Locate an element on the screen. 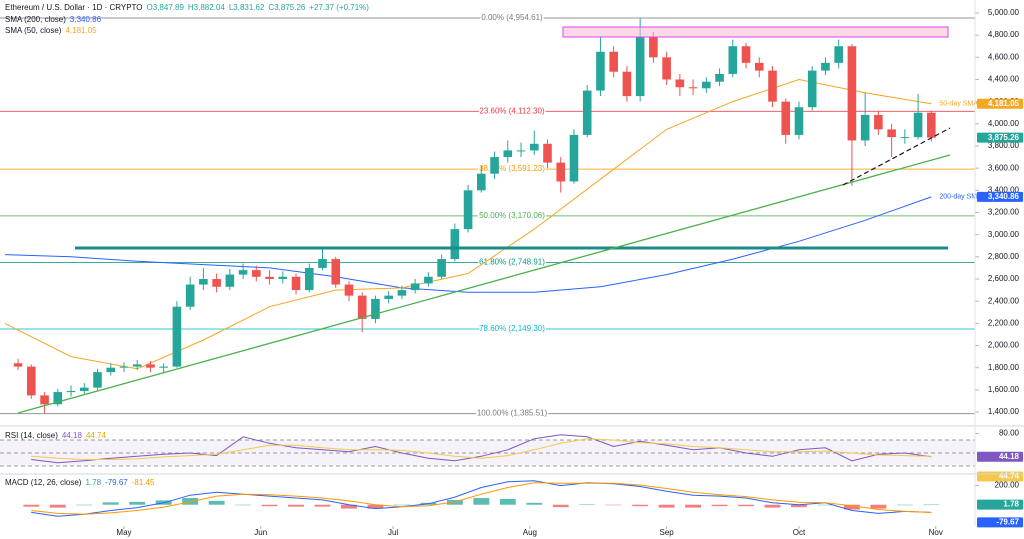  legend-value: -81.45 is located at coordinates (143, 482).